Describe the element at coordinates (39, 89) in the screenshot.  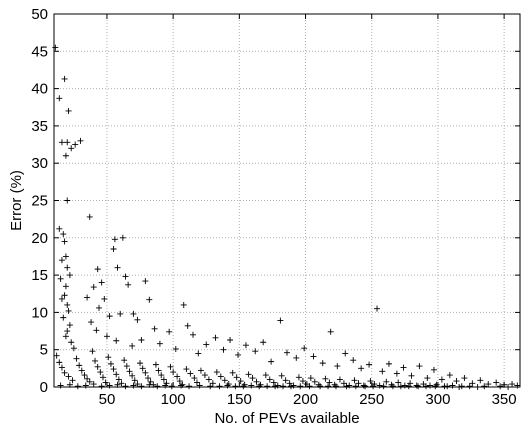
I see `y-tick-label: 40` at that location.